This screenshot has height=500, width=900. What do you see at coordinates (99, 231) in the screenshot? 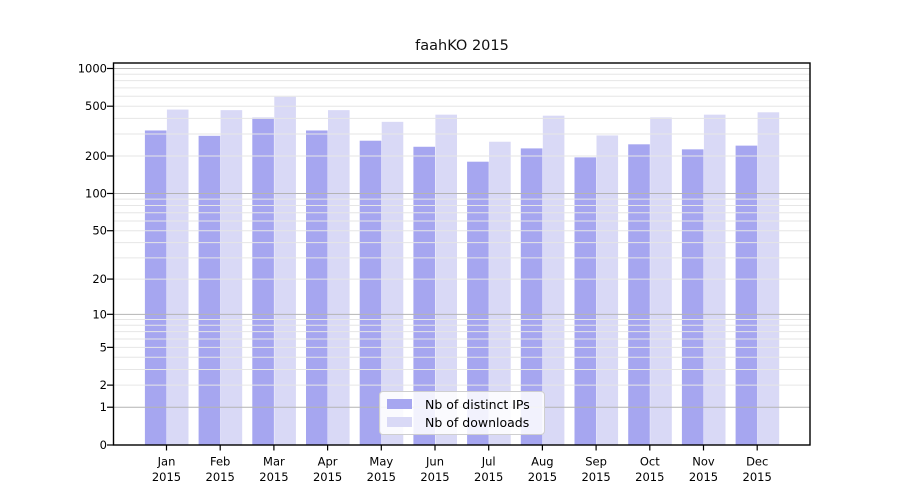
I see `y-tick-label: 50` at bounding box center [99, 231].